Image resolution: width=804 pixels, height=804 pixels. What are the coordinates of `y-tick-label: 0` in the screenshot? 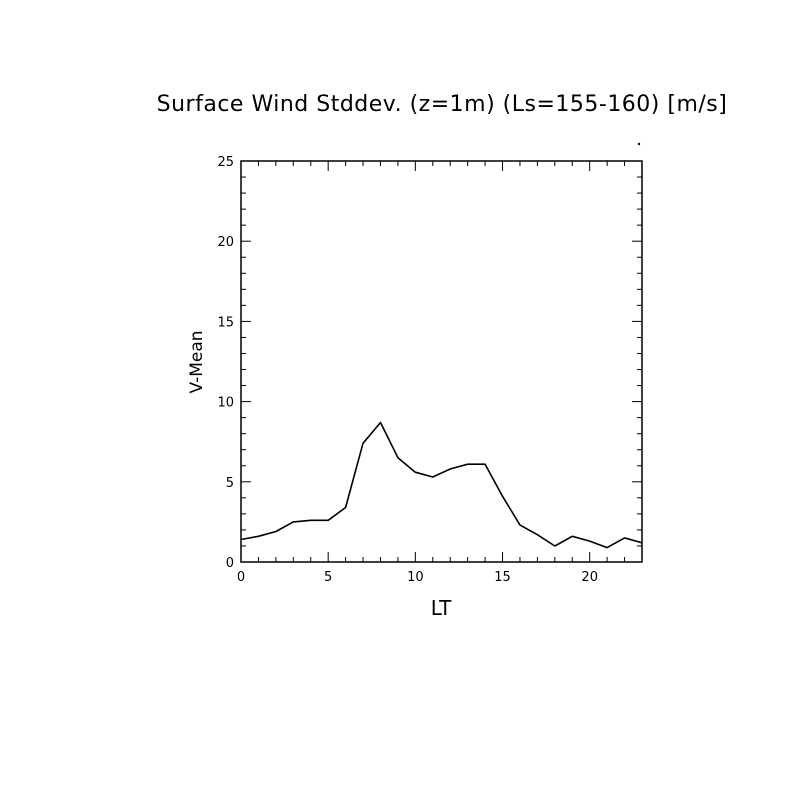 It's located at (230, 563).